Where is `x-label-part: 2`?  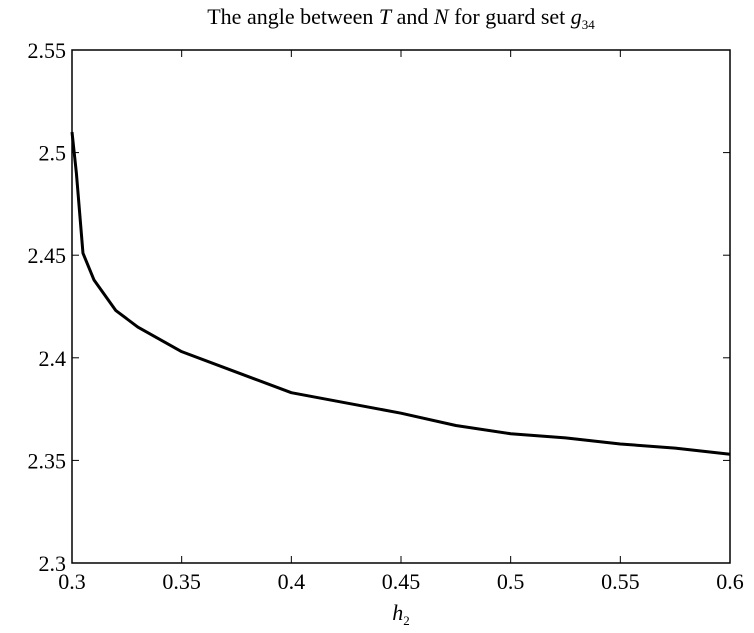 x-label-part: 2 is located at coordinates (406, 620).